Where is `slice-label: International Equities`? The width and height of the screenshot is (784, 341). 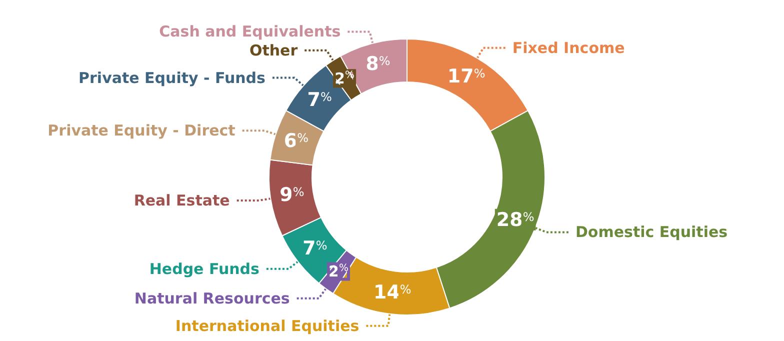 slice-label: International Equities is located at coordinates (267, 325).